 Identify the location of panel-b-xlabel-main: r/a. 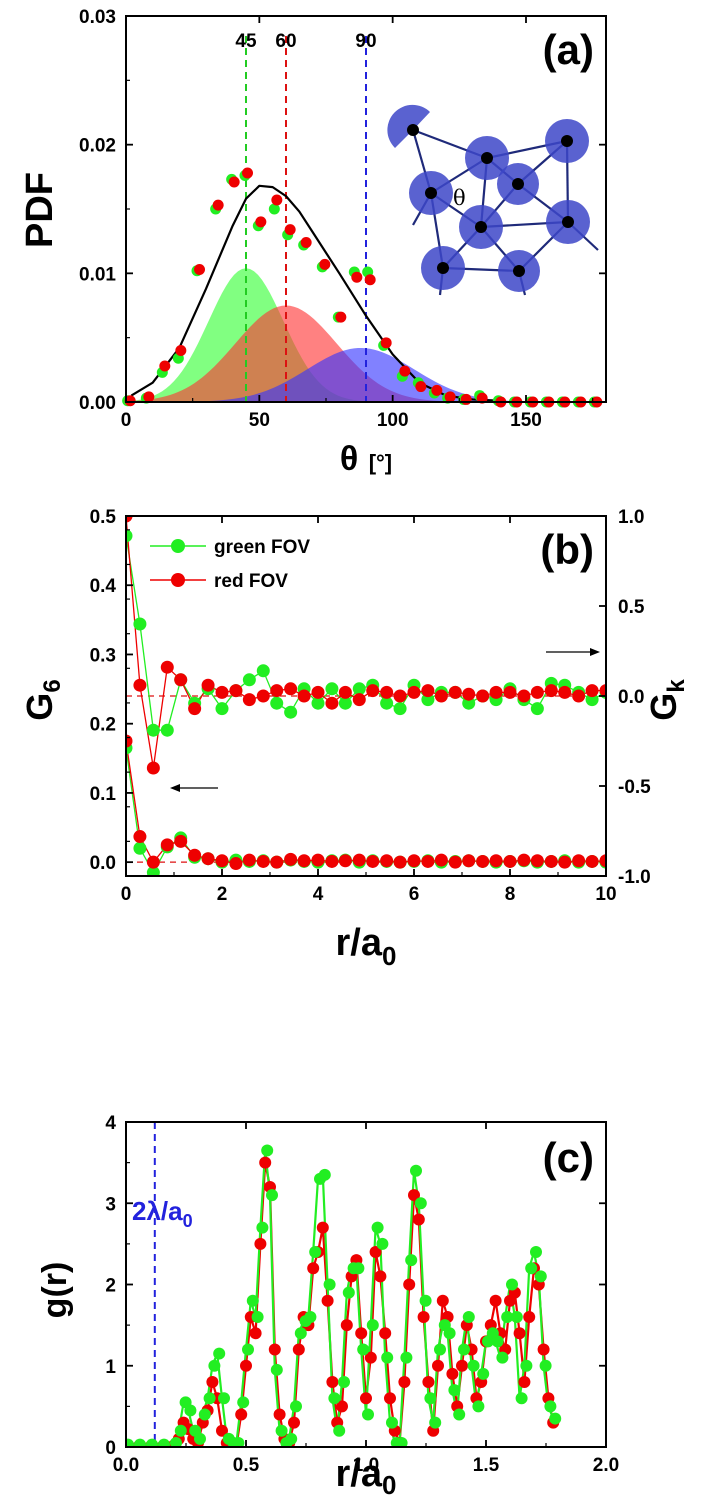
(359, 943).